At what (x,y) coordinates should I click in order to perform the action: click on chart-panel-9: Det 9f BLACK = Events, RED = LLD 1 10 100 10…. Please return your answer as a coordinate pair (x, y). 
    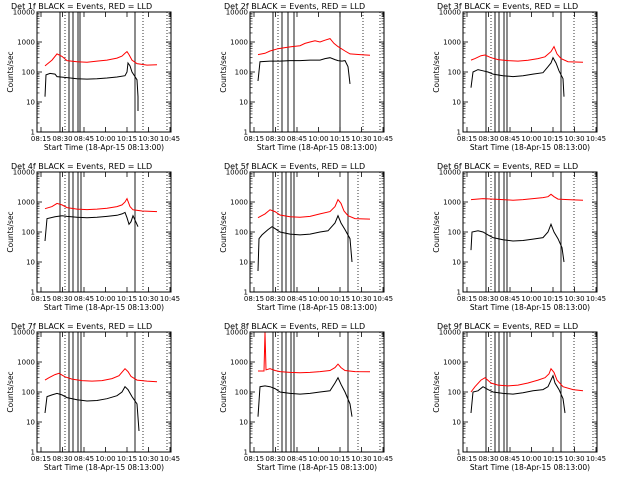
    Looking at the image, I should click on (519, 397).